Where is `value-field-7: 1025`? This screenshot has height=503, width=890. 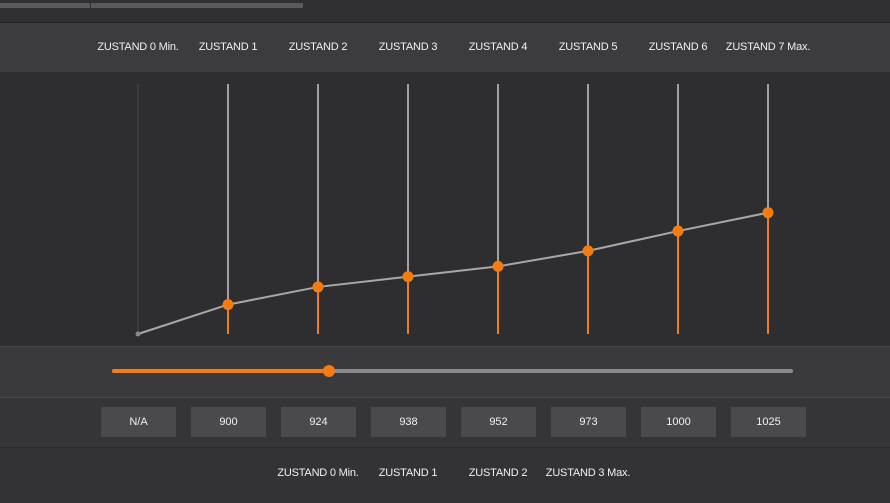
value-field-7: 1025 is located at coordinates (768, 422).